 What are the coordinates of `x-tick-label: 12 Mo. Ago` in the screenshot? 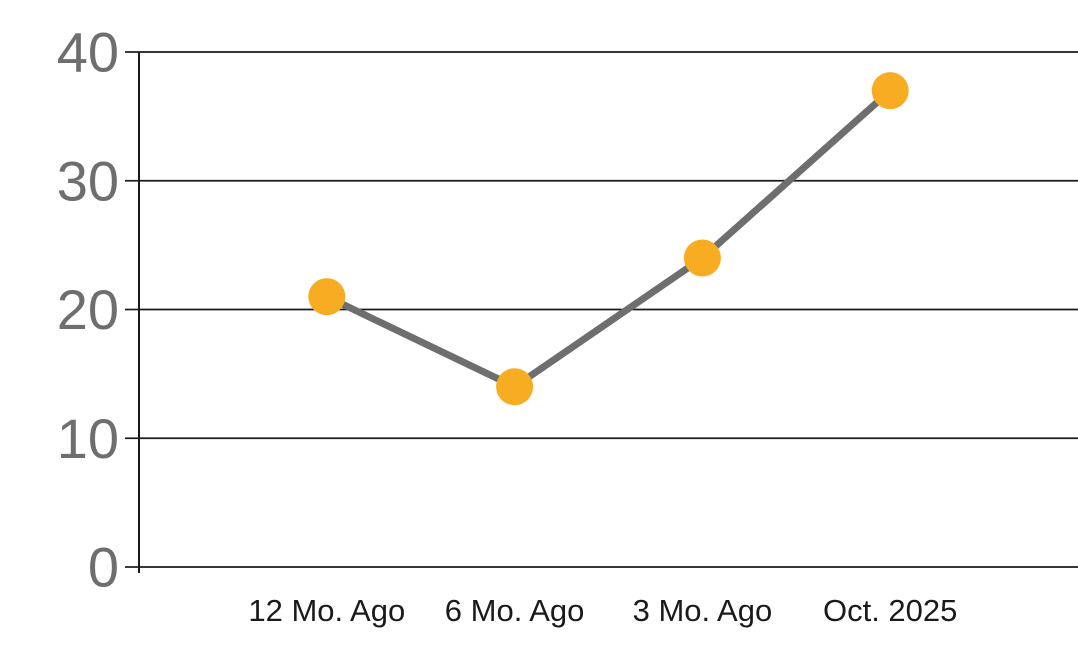 It's located at (326, 610).